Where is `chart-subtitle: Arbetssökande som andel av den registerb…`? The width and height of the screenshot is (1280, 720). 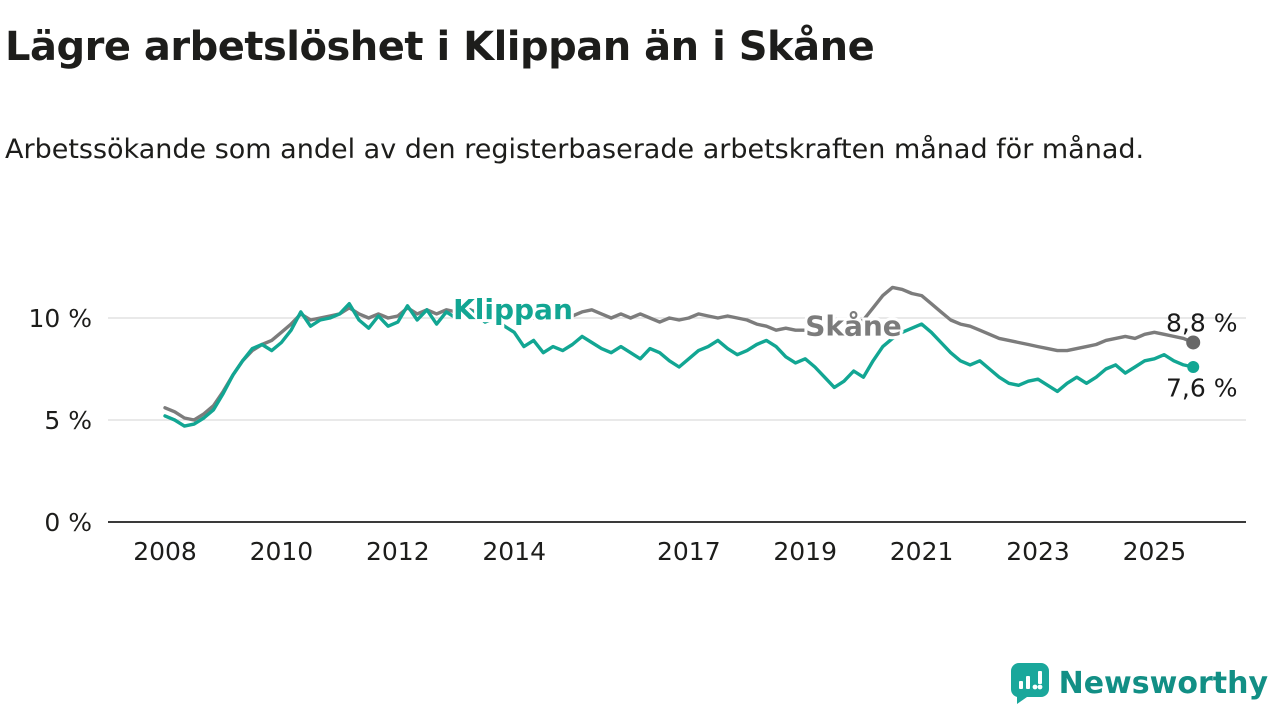 chart-subtitle: Arbetssökande som andel av den registerb… is located at coordinates (575, 149).